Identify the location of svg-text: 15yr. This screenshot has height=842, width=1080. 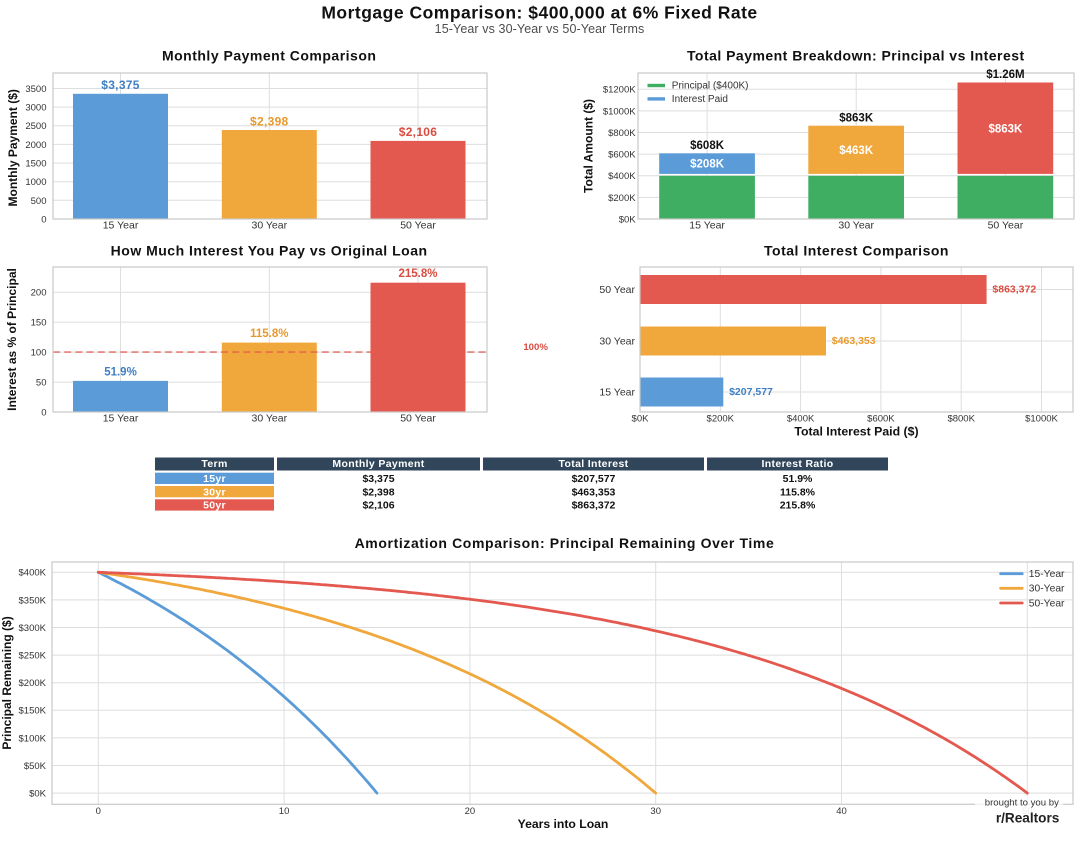
(214, 479).